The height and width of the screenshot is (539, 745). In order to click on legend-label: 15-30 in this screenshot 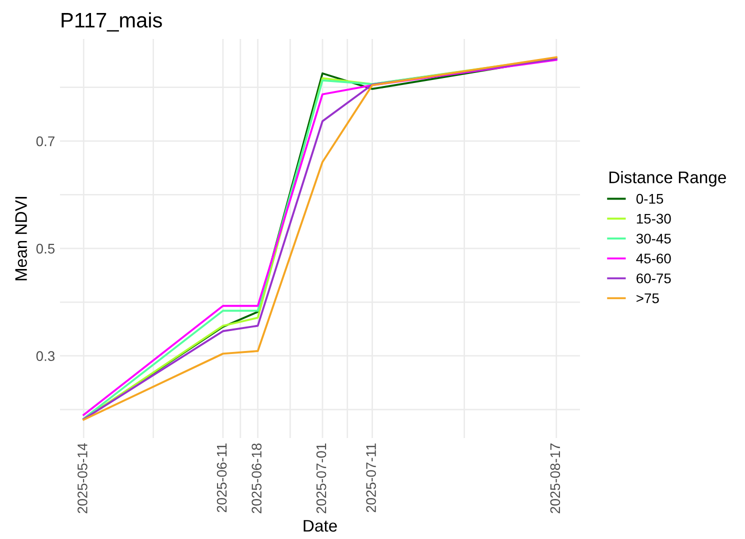, I will do `click(653, 219)`.